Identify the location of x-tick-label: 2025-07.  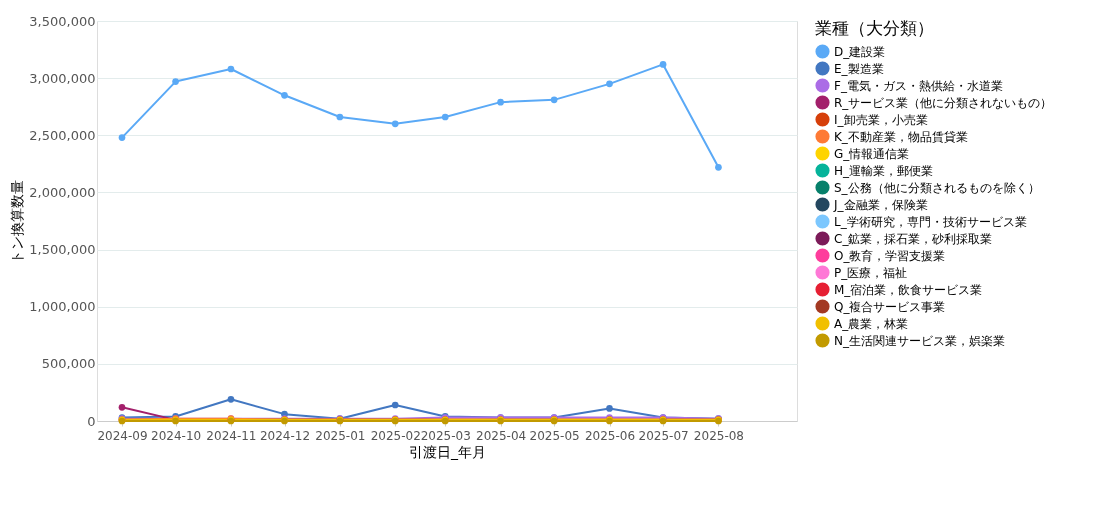
(663, 435).